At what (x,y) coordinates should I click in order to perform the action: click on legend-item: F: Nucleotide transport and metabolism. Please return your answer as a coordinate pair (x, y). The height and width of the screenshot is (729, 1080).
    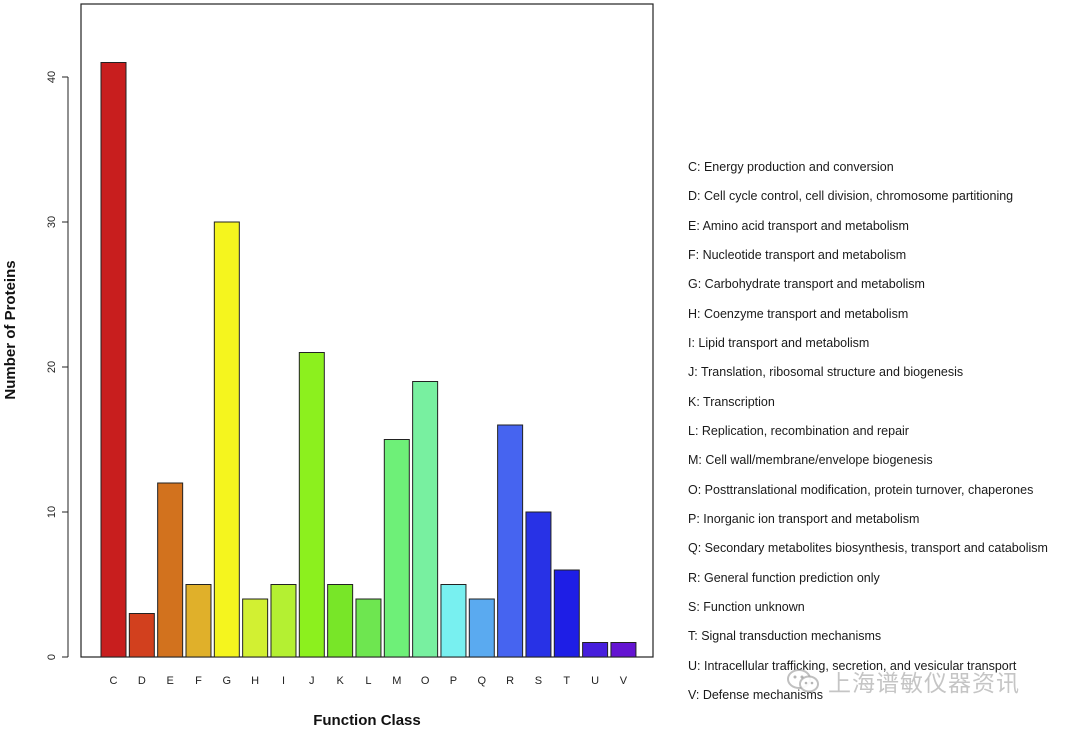
    Looking at the image, I should click on (797, 254).